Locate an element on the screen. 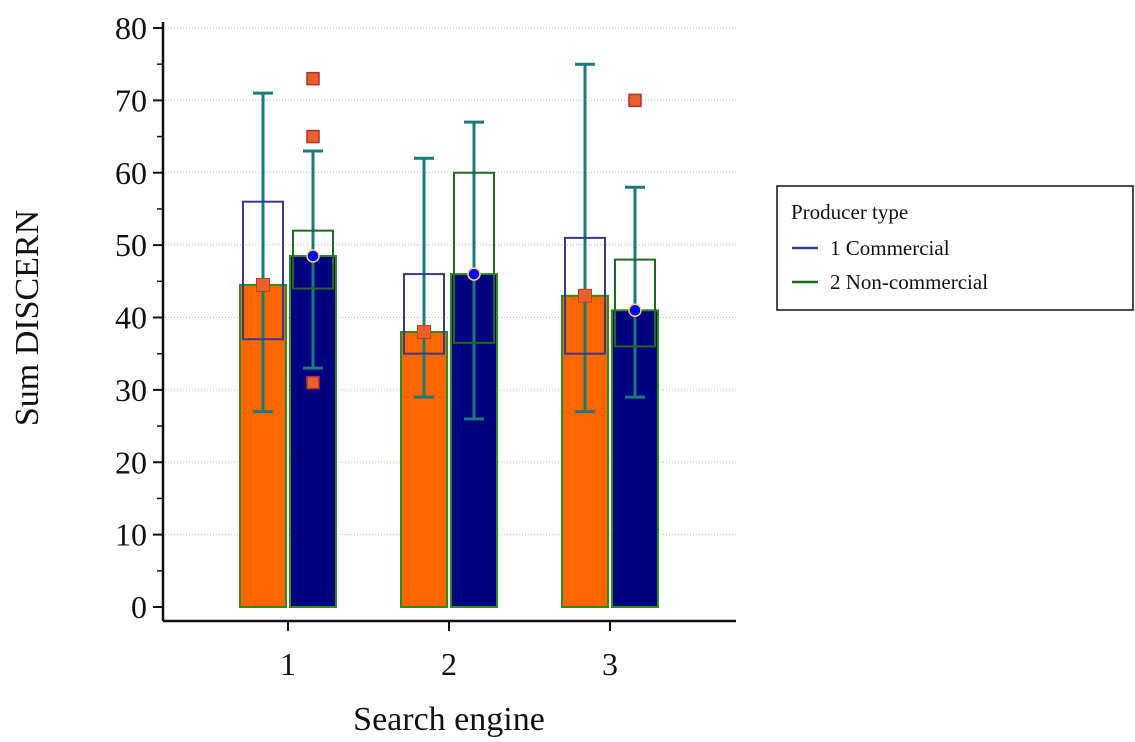 This screenshot has width=1135, height=742. y-tick-label: 60 is located at coordinates (131, 173).